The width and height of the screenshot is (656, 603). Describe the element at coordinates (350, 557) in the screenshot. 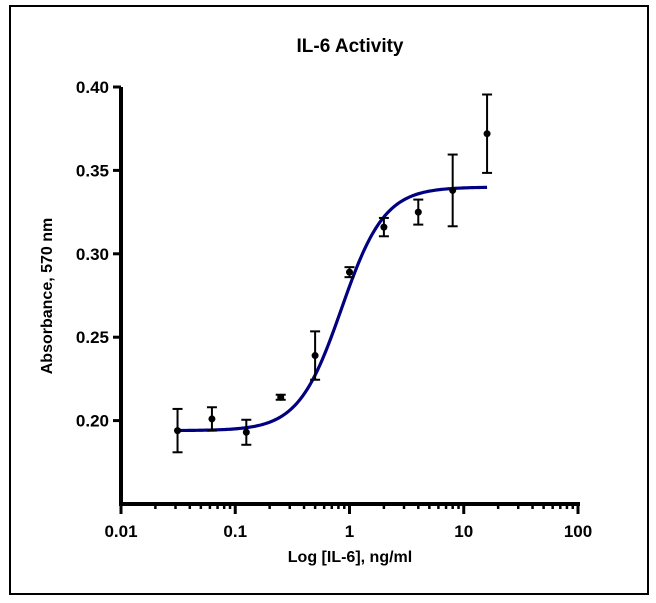

I see `x-axis-label: Log [IL-6], ng/ml` at that location.